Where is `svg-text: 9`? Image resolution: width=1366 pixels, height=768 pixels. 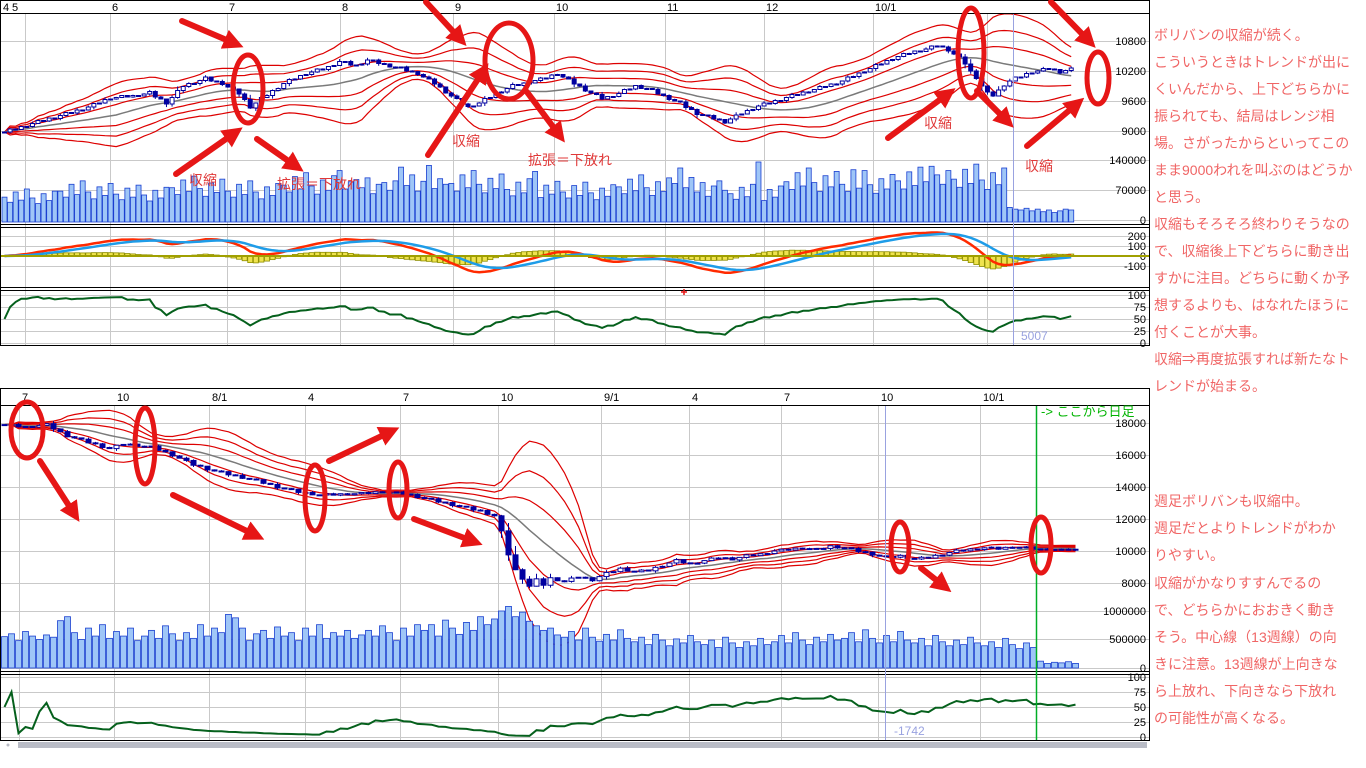
svg-text: 9 is located at coordinates (458, 8).